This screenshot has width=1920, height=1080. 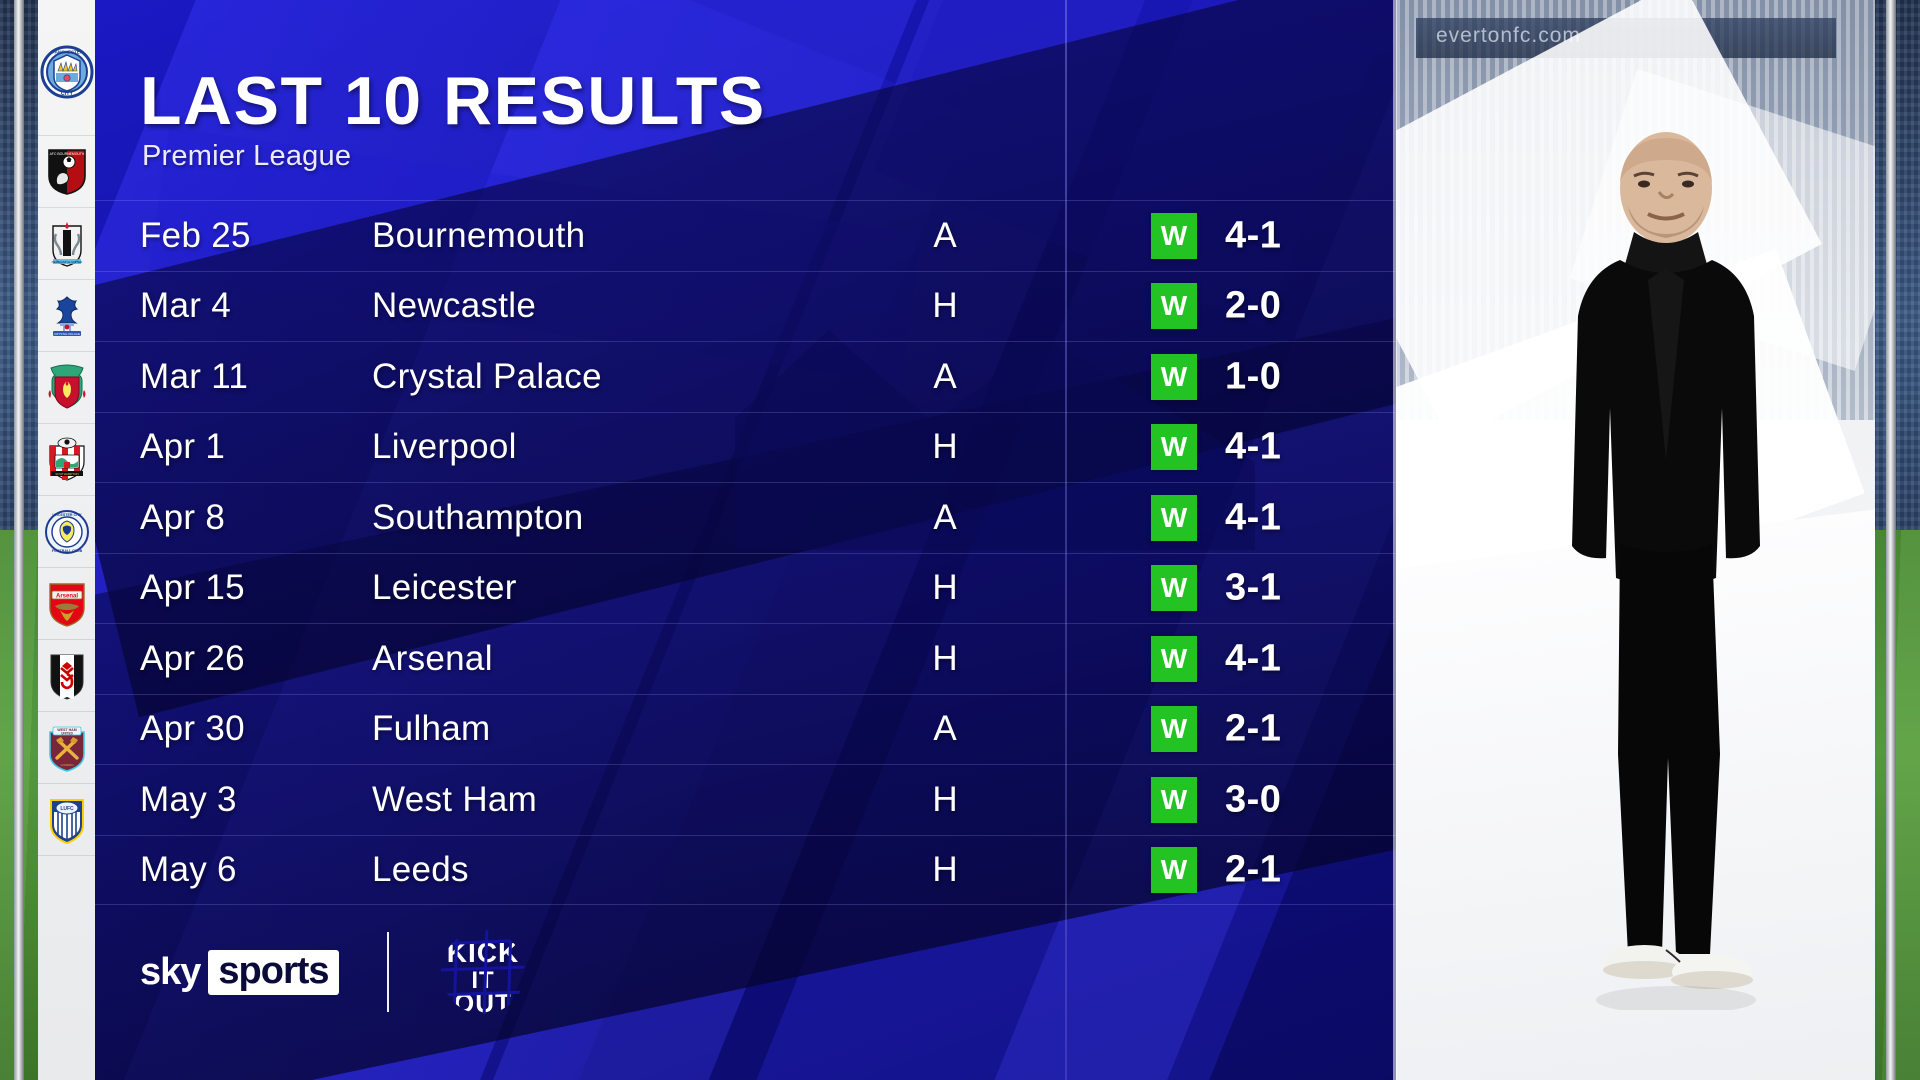 What do you see at coordinates (188, 869) in the screenshot?
I see `cell-date: May 6` at bounding box center [188, 869].